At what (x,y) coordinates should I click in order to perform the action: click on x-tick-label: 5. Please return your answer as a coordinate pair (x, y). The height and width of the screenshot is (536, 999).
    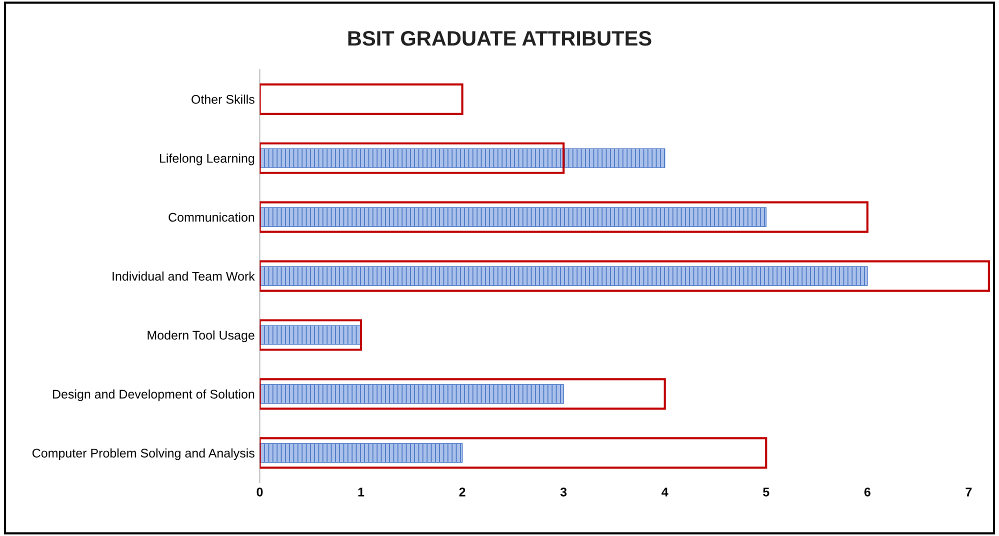
    Looking at the image, I should click on (766, 492).